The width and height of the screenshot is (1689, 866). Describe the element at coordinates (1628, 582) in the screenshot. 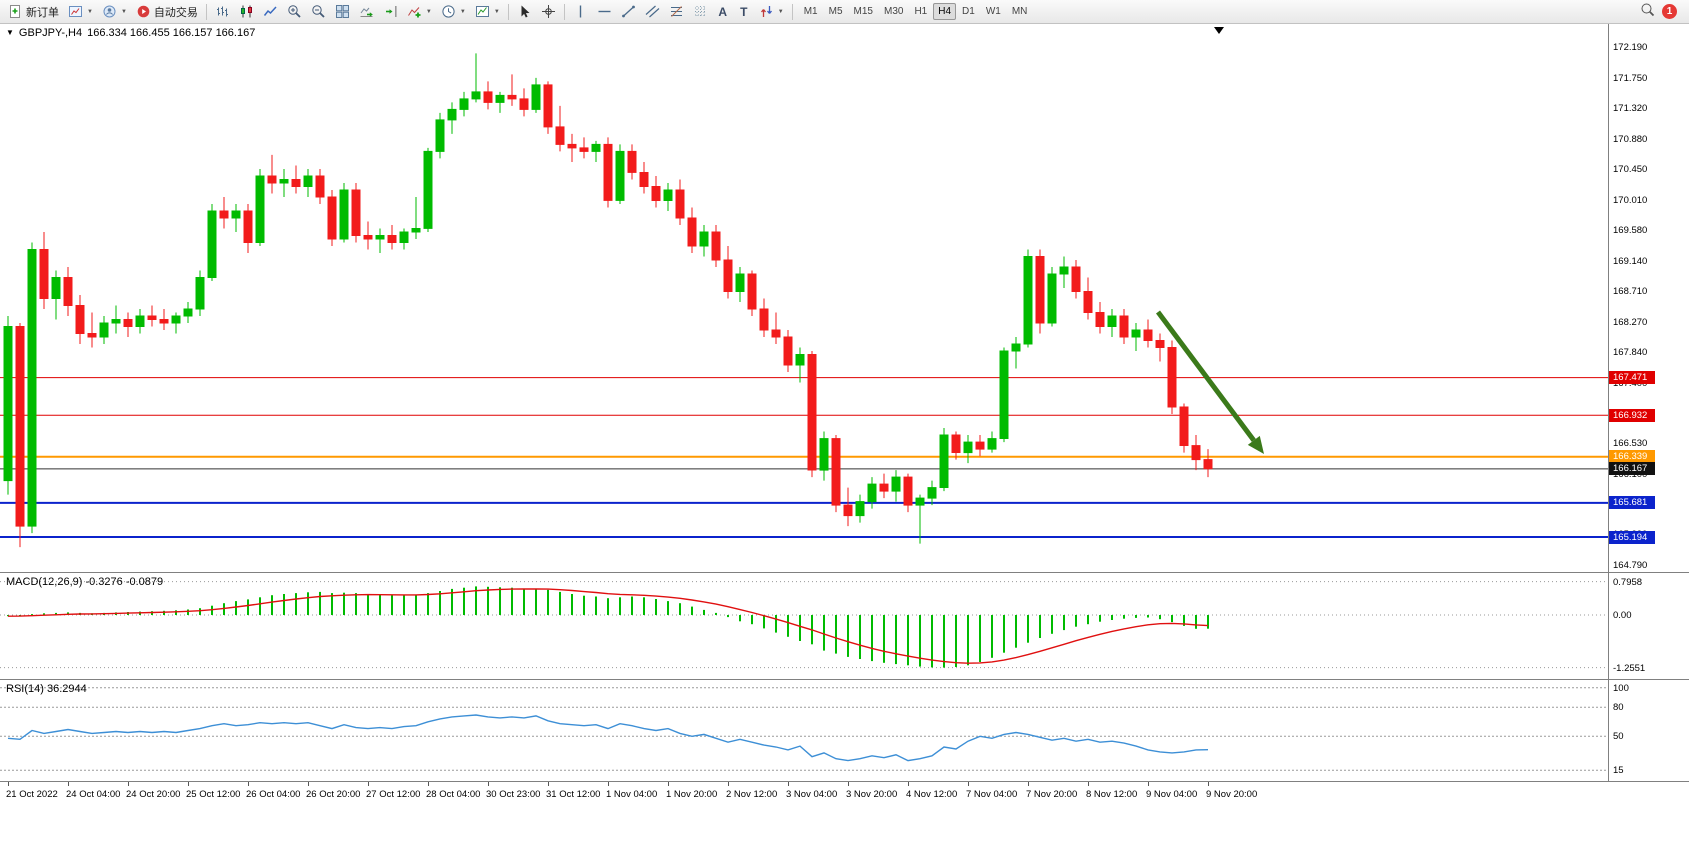

I see `macd-scale-label: 0.7958` at that location.